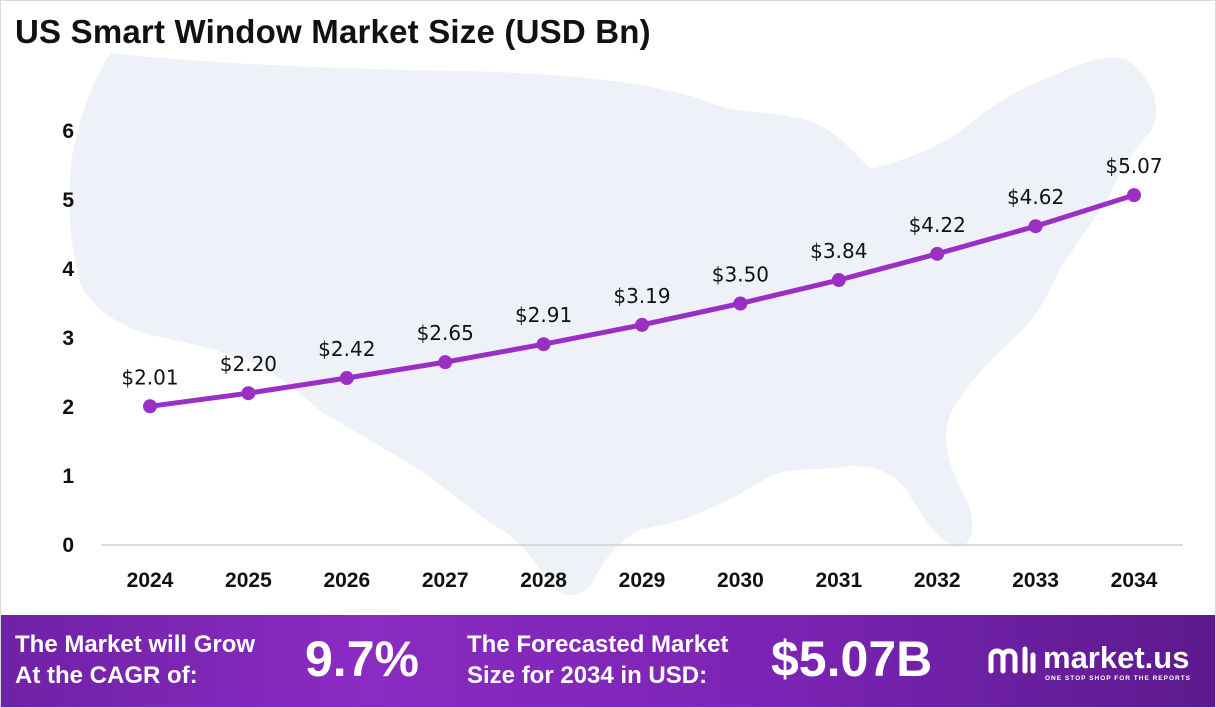 The height and width of the screenshot is (708, 1216). I want to click on cagr-label-line1: The Market will Grow, so click(135, 644).